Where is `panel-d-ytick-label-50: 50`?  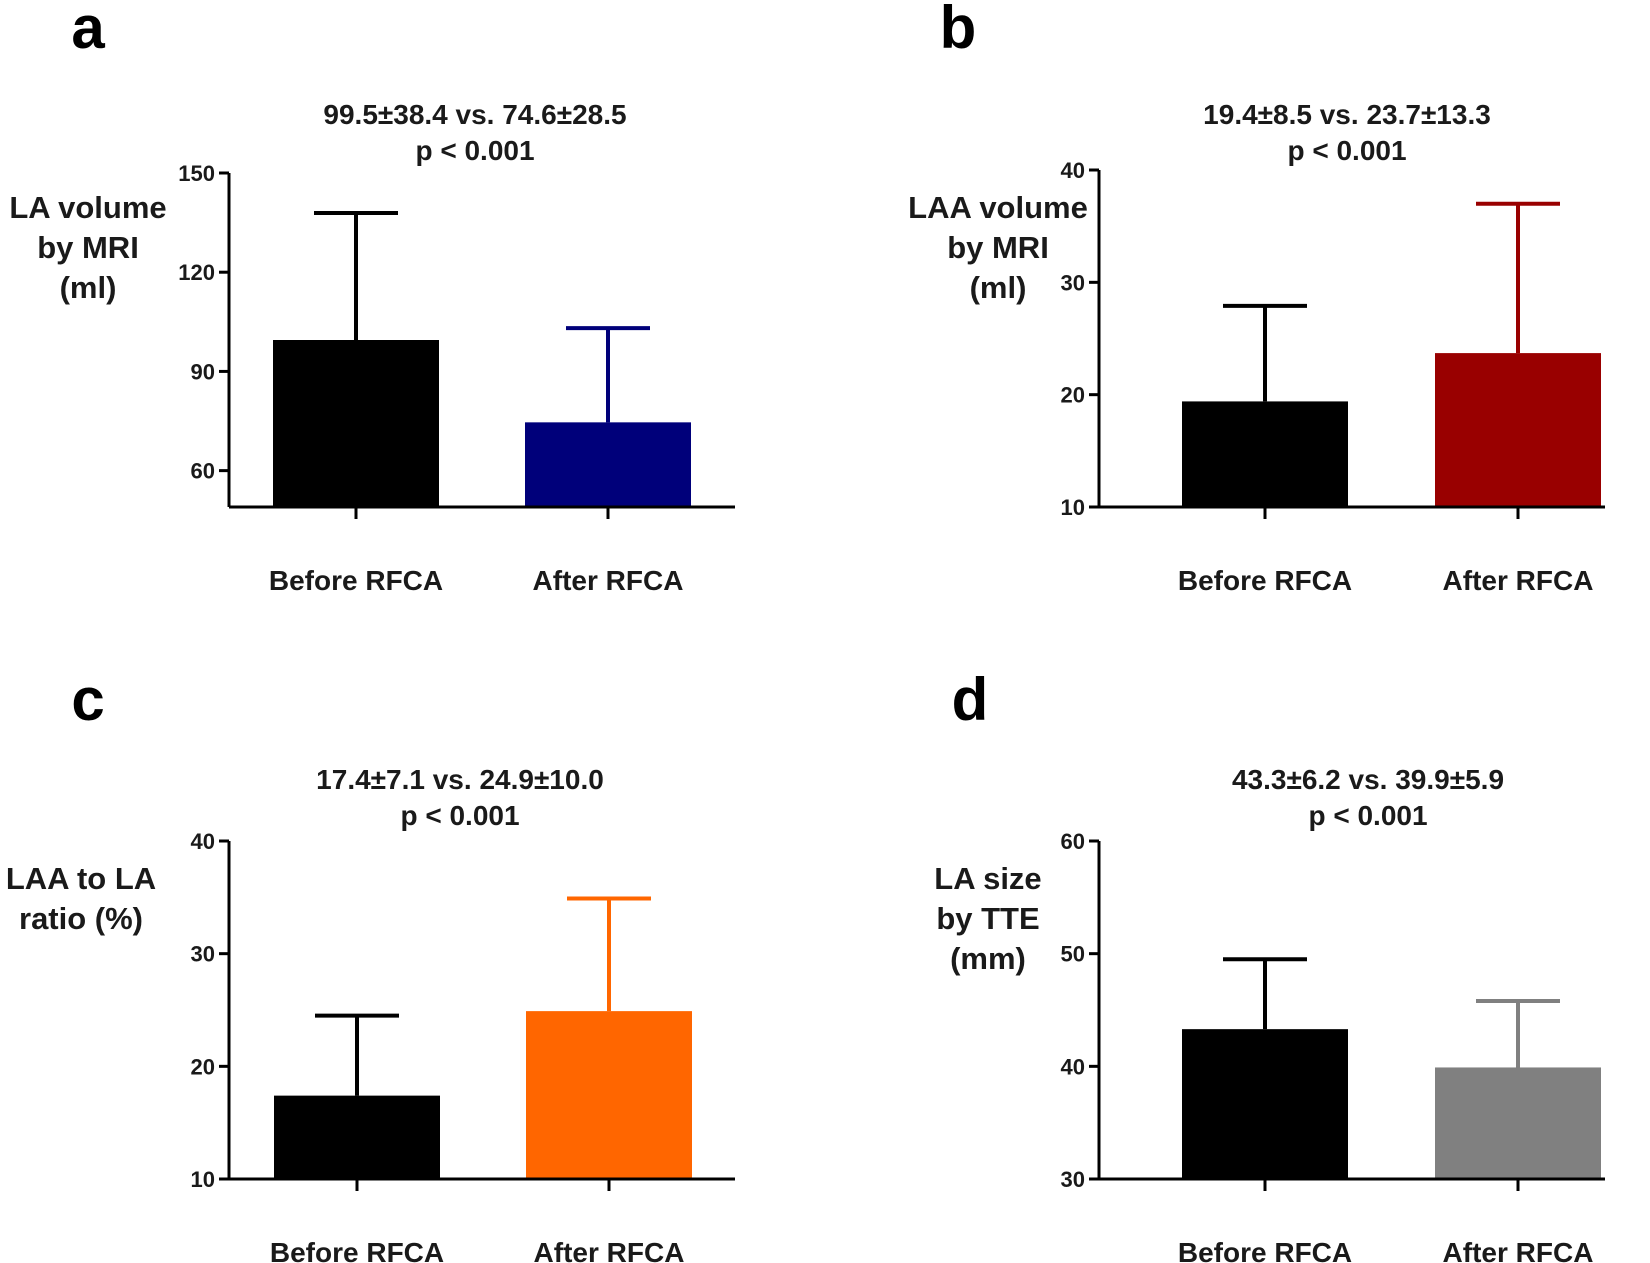 panel-d-ytick-label-50: 50 is located at coordinates (1073, 954).